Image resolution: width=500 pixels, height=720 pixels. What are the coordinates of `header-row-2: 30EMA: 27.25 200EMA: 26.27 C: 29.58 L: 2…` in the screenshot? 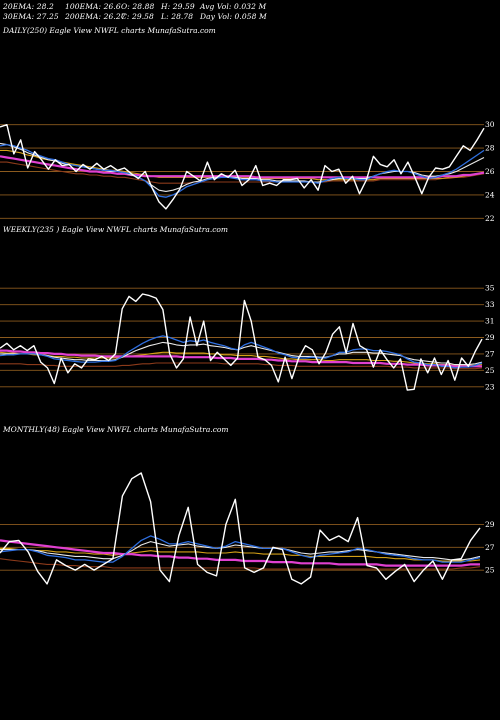 It's located at (250, 17).